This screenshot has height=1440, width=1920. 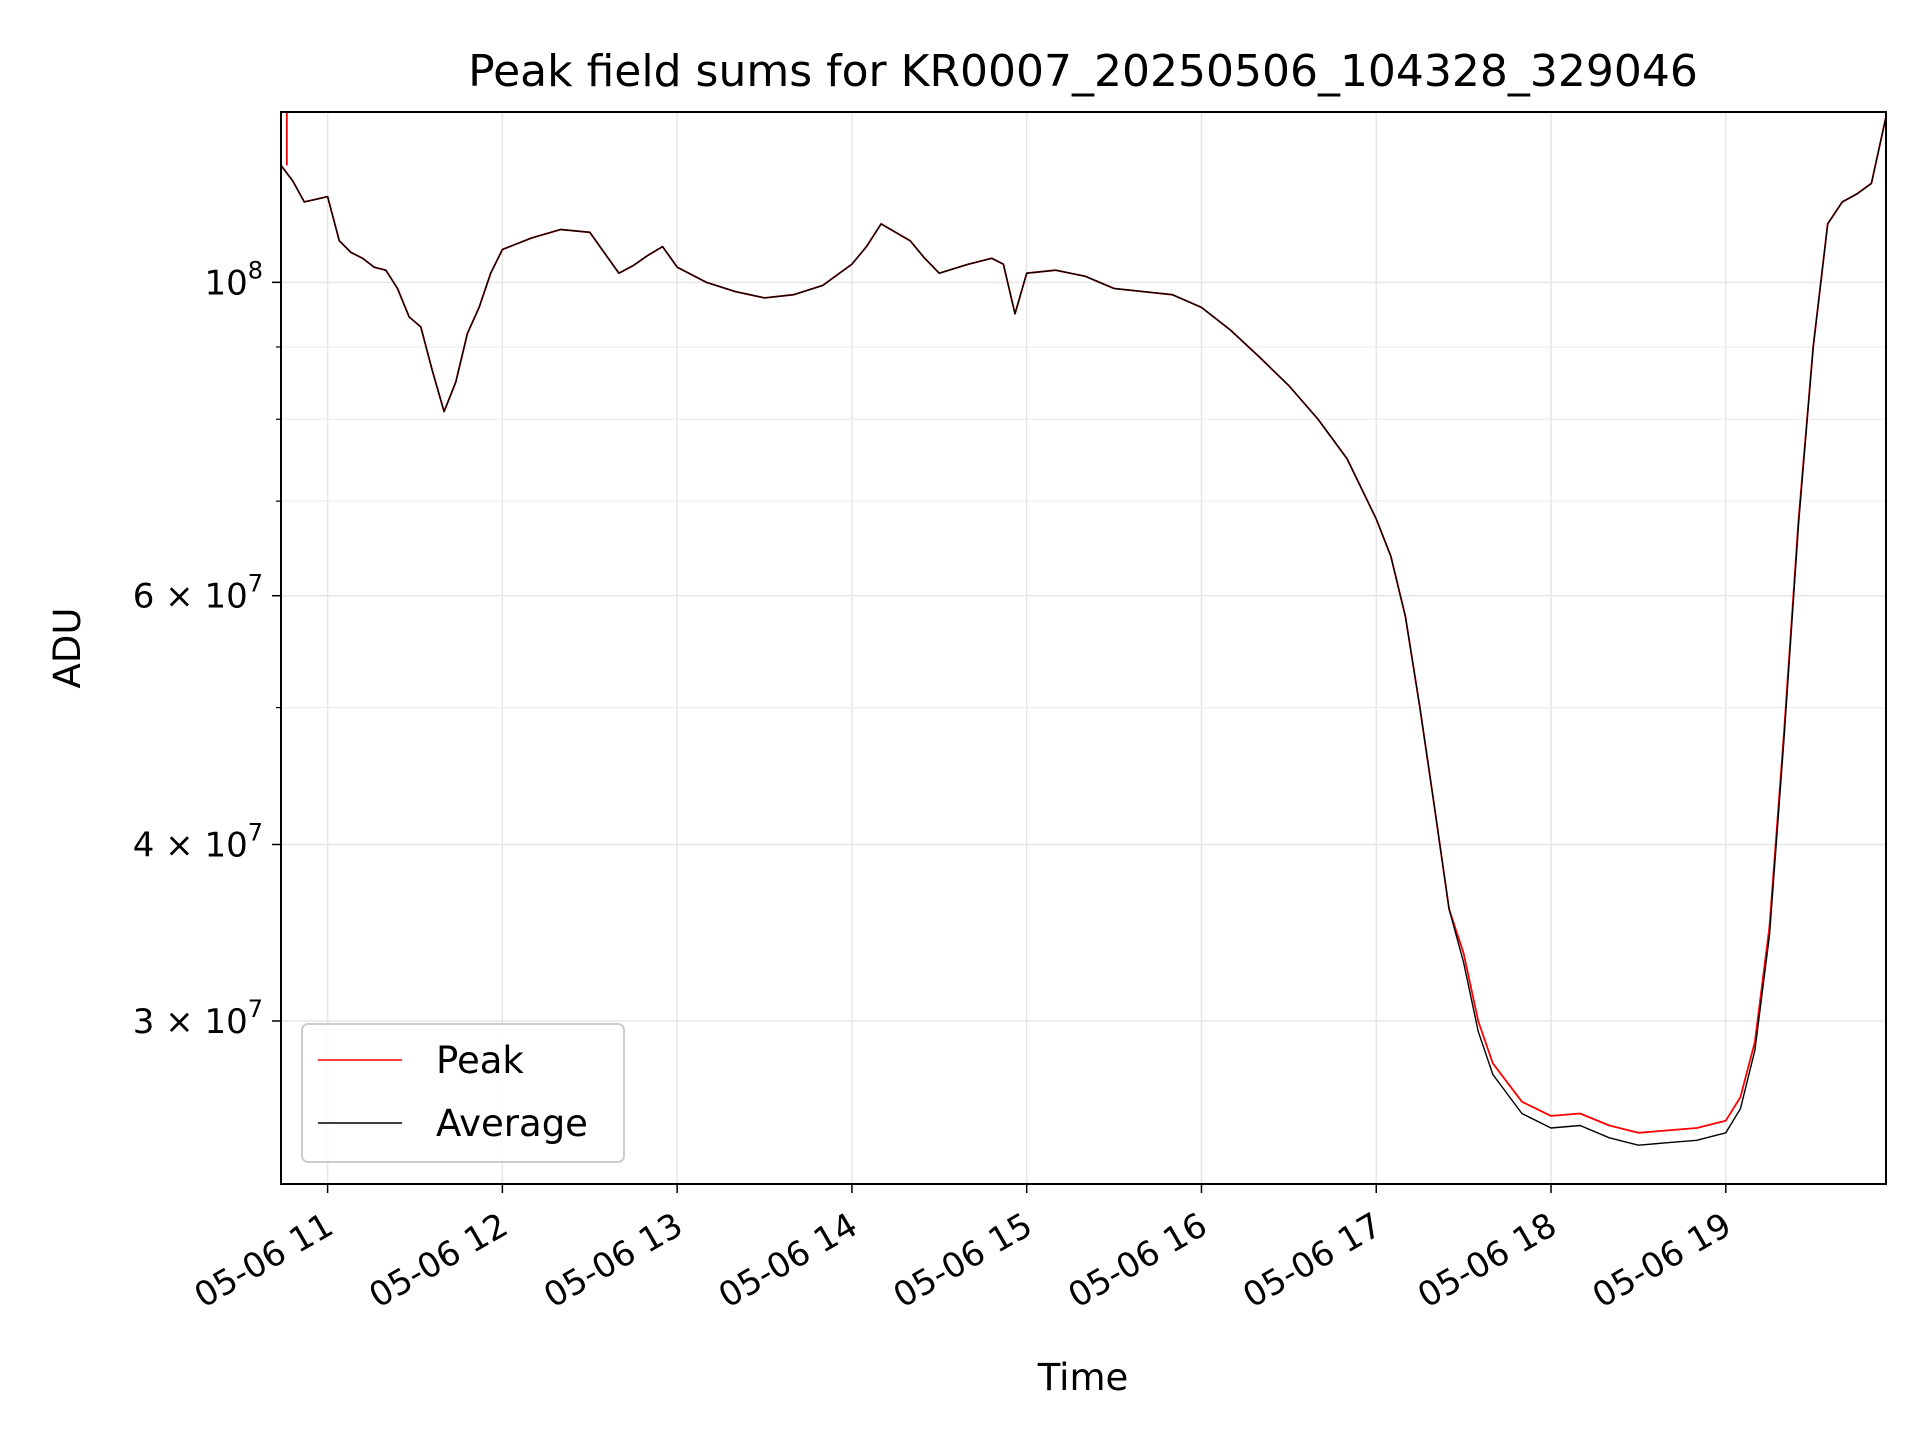 What do you see at coordinates (233, 279) in the screenshot?
I see `y-tick-label: 108` at bounding box center [233, 279].